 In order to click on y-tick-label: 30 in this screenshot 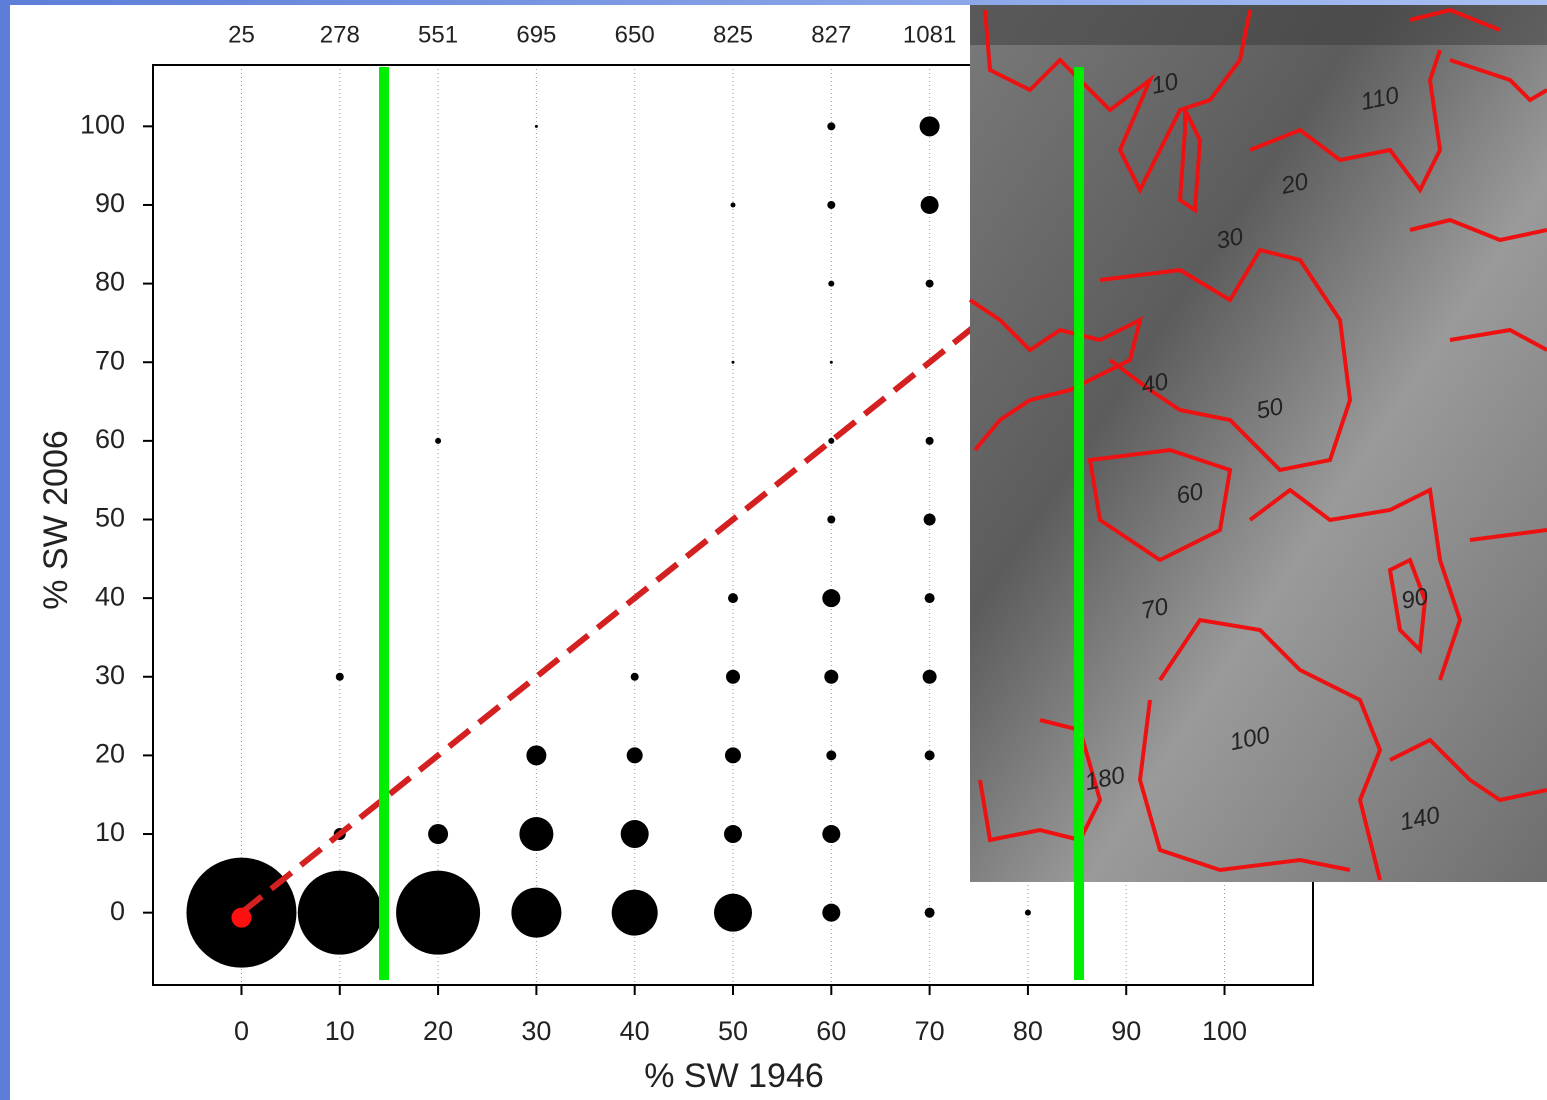, I will do `click(110, 675)`.